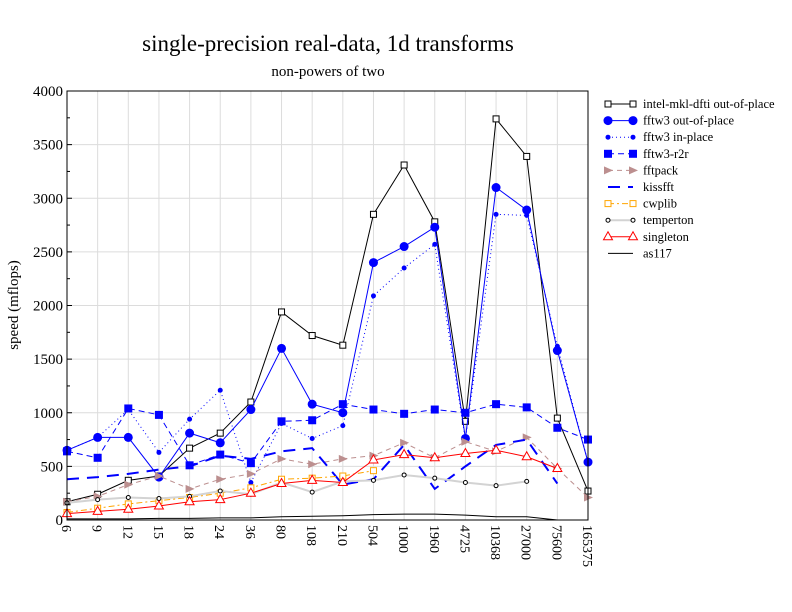 Image resolution: width=792 pixels, height=612 pixels. I want to click on y-tick-label: 1000, so click(48, 414).